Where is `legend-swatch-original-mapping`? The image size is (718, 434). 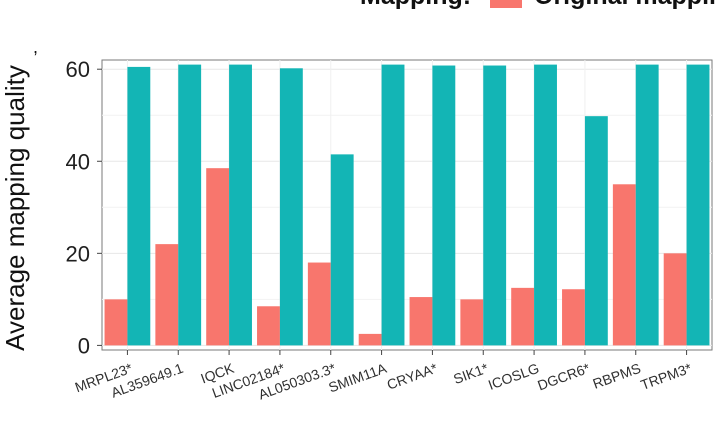
legend-swatch-original-mapping is located at coordinates (506, 4).